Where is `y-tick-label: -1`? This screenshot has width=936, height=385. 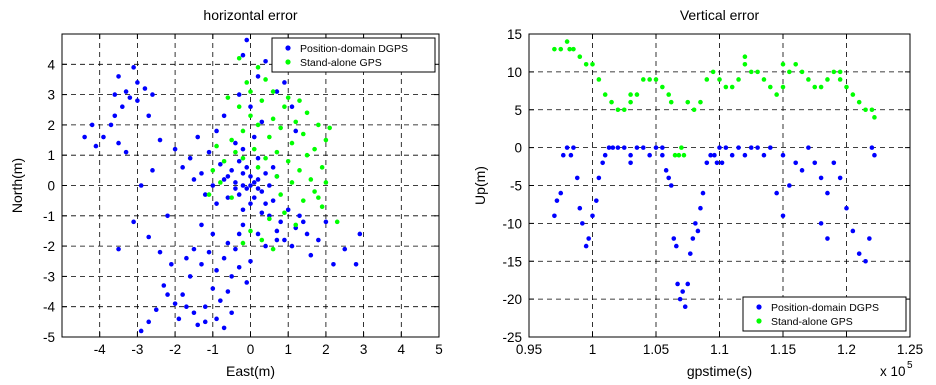 y-tick-label: -1 is located at coordinates (49, 216).